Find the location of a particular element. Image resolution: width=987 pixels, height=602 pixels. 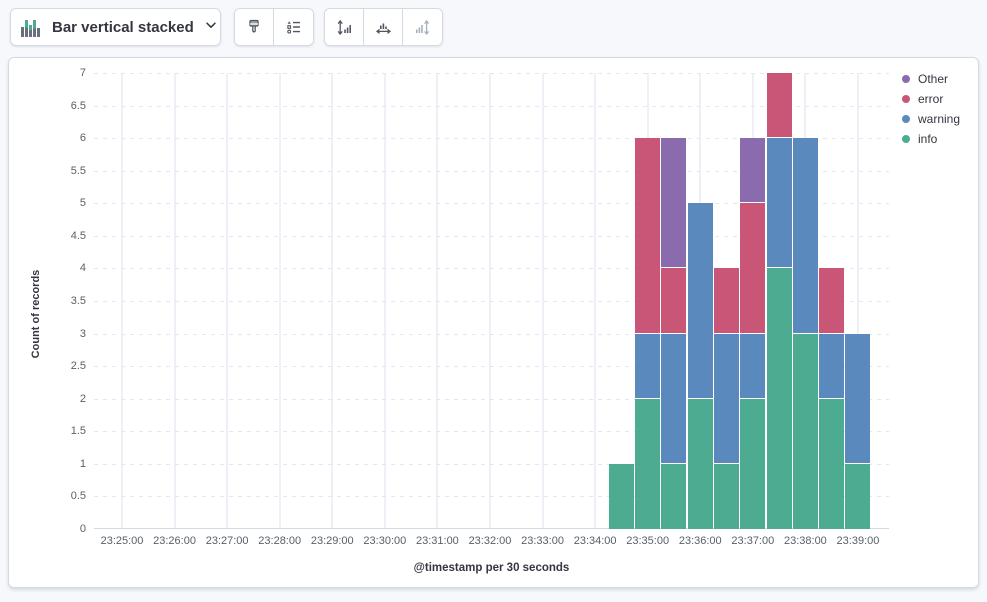

chart-legend: Other error warning info is located at coordinates (931, 109).